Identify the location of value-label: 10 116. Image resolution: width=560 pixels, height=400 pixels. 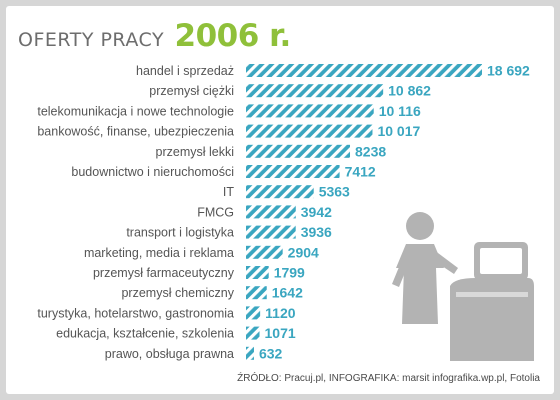
(400, 111).